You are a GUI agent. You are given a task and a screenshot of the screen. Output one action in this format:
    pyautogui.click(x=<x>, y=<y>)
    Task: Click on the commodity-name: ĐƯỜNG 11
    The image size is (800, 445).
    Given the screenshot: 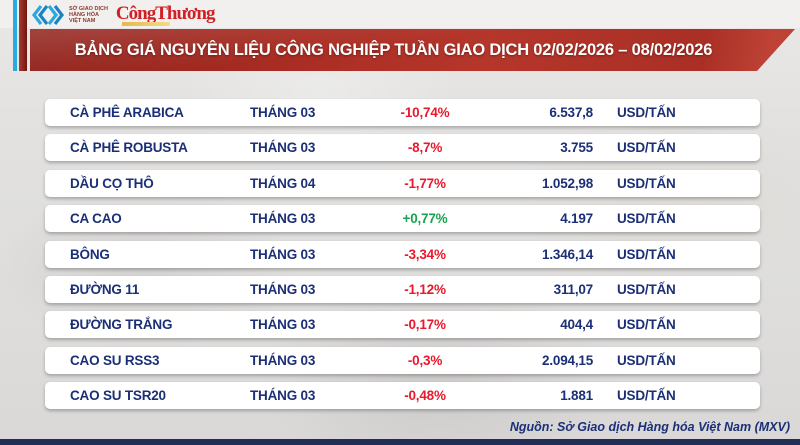 What is the action you would take?
    pyautogui.click(x=105, y=289)
    